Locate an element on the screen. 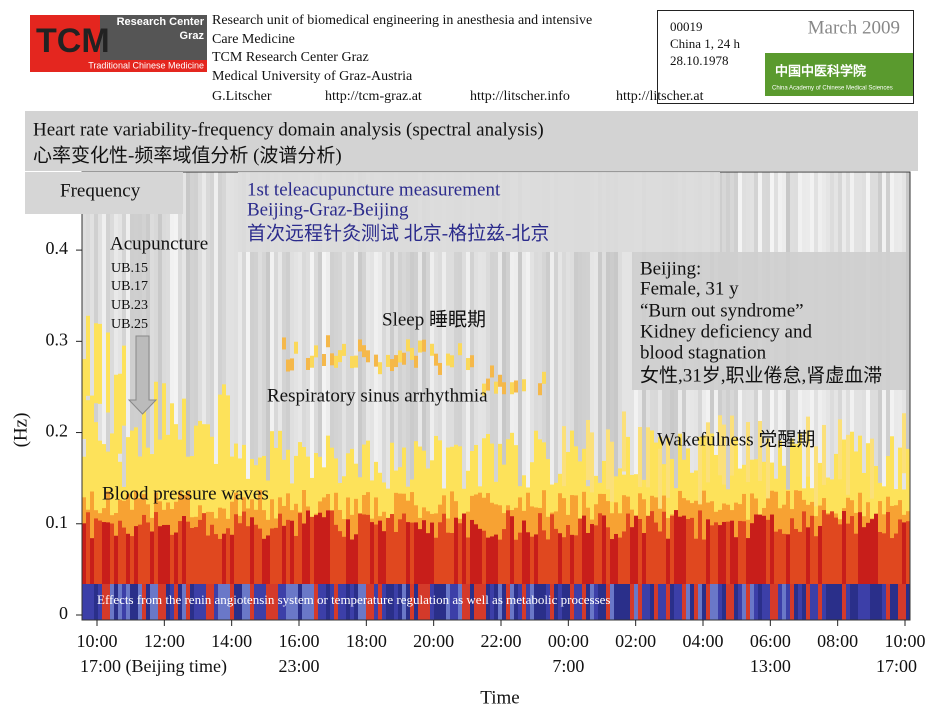  point: UB.17 is located at coordinates (129, 286).